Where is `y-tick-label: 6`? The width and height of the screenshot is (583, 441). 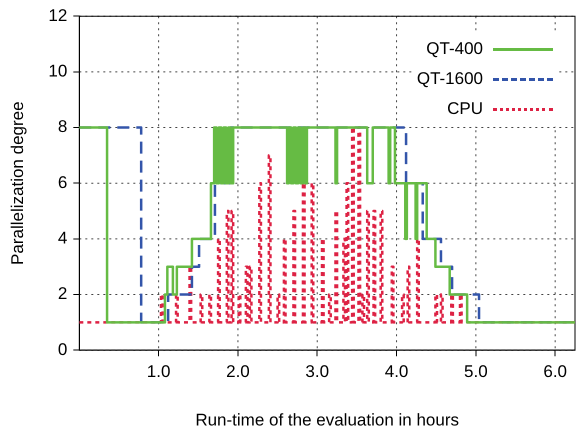
y-tick-label: 6 is located at coordinates (63, 182).